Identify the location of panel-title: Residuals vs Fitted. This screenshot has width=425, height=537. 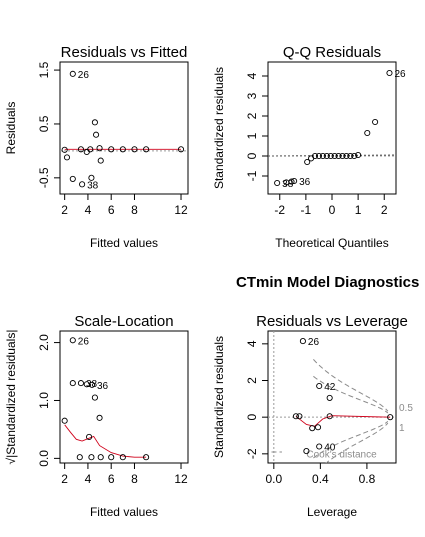
(124, 52).